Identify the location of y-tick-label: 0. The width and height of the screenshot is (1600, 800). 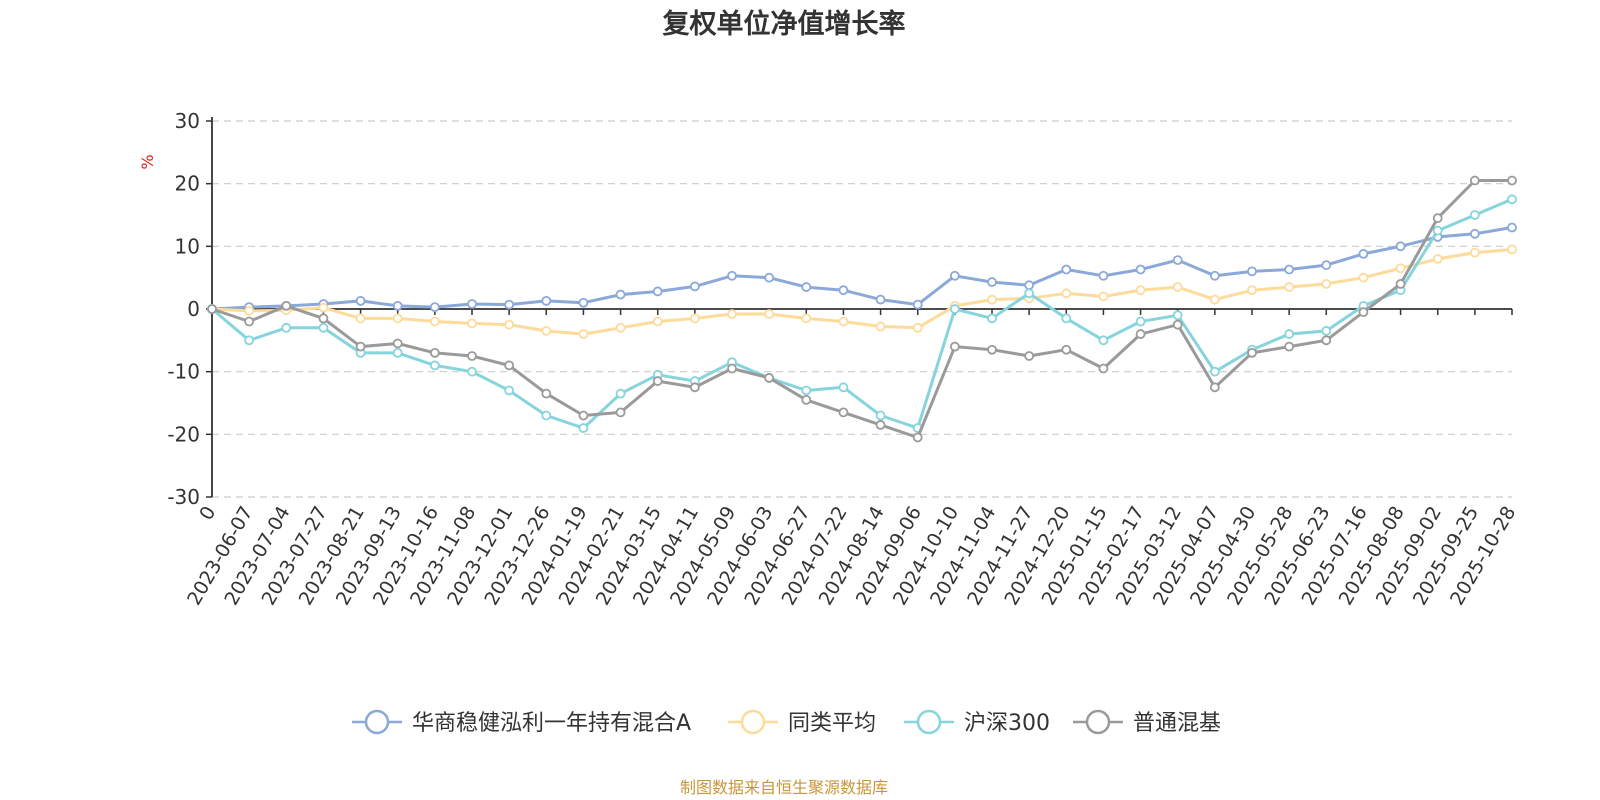
(193, 309).